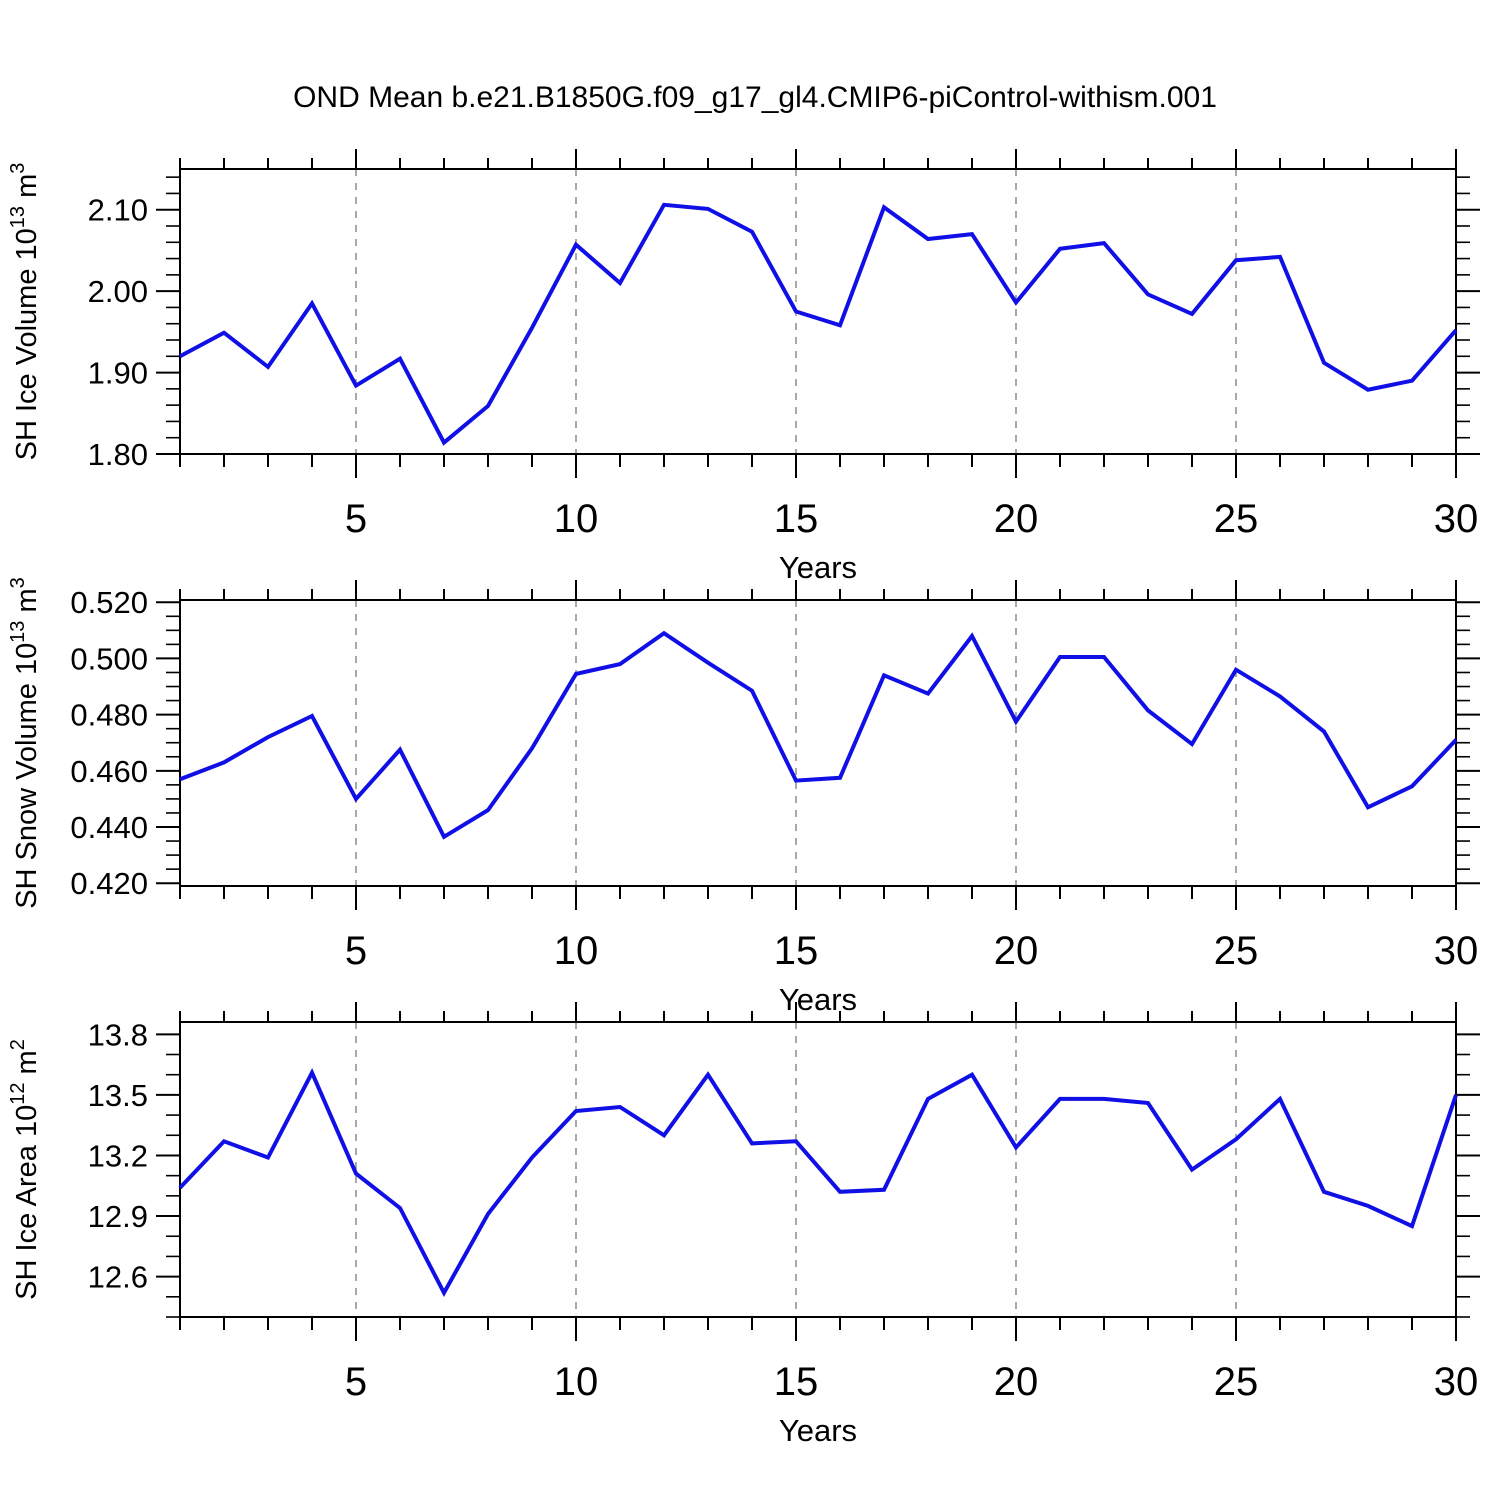  I want to click on y-tick-label: 12.9, so click(118, 1216).